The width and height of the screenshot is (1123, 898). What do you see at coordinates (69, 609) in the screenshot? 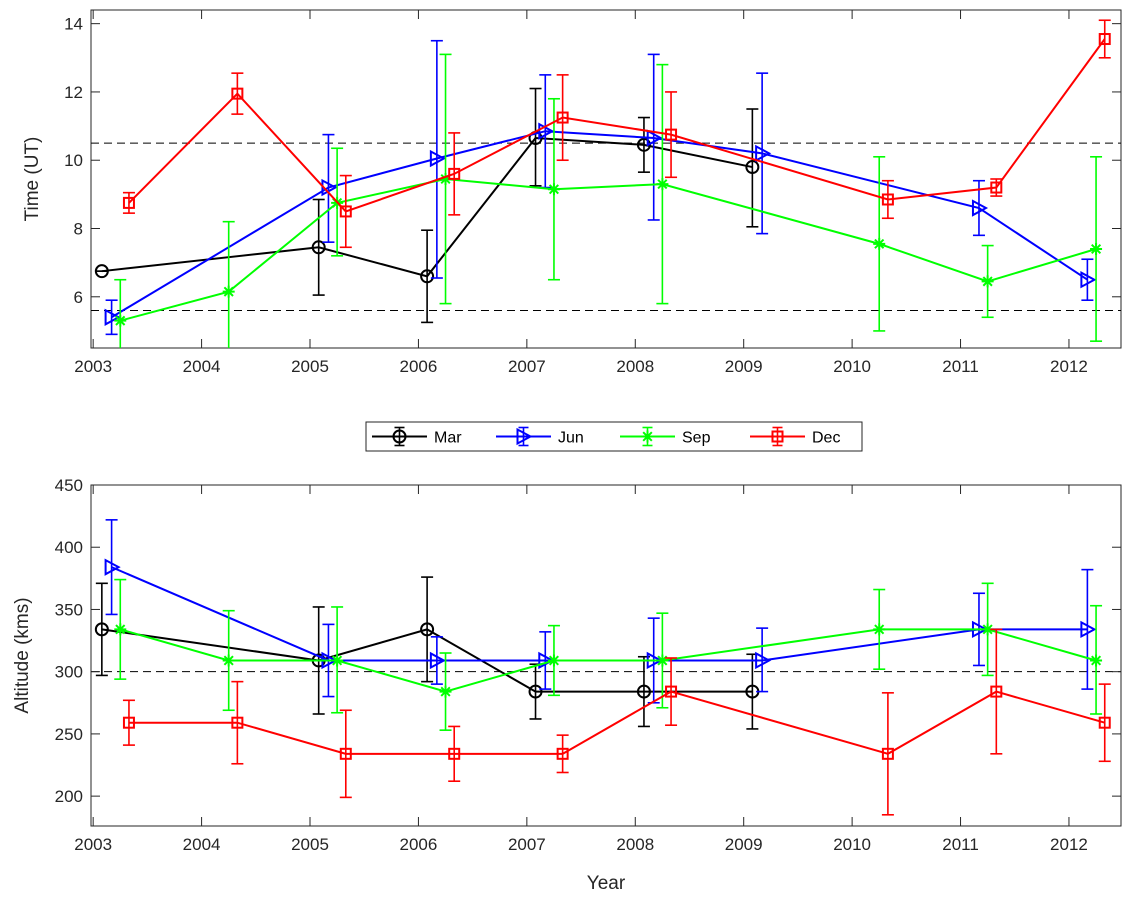
I see `y-tick-label: 350` at bounding box center [69, 609].